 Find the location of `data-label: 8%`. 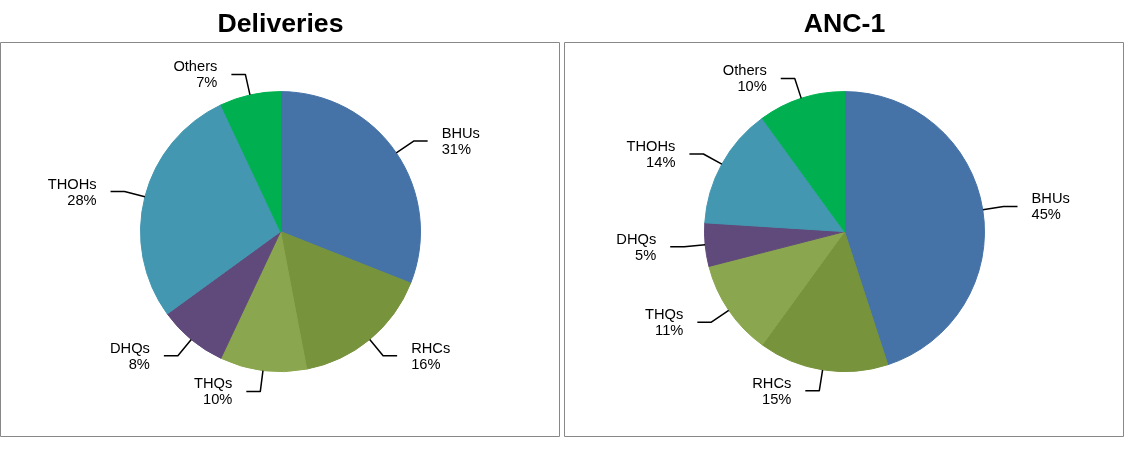

data-label: 8% is located at coordinates (139, 363).